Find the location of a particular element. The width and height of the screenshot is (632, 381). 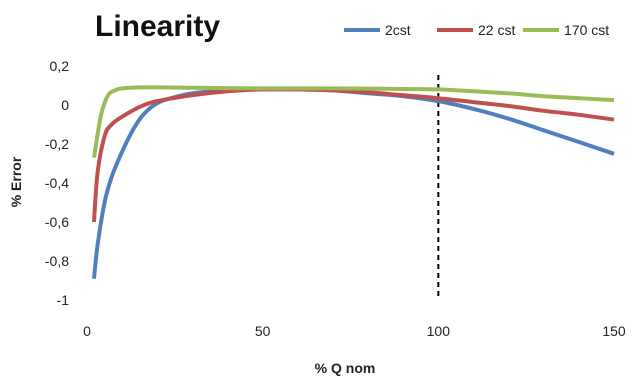

y-tick-label: -0,8 is located at coordinates (57, 261).